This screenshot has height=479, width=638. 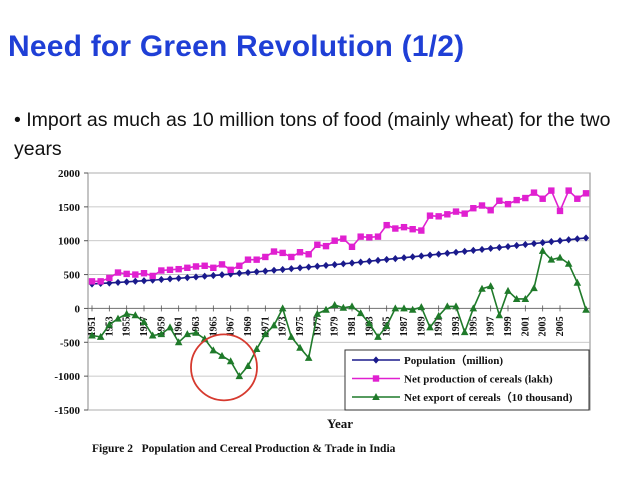 I want to click on y-tick-label: 1500, so click(x=69, y=208).